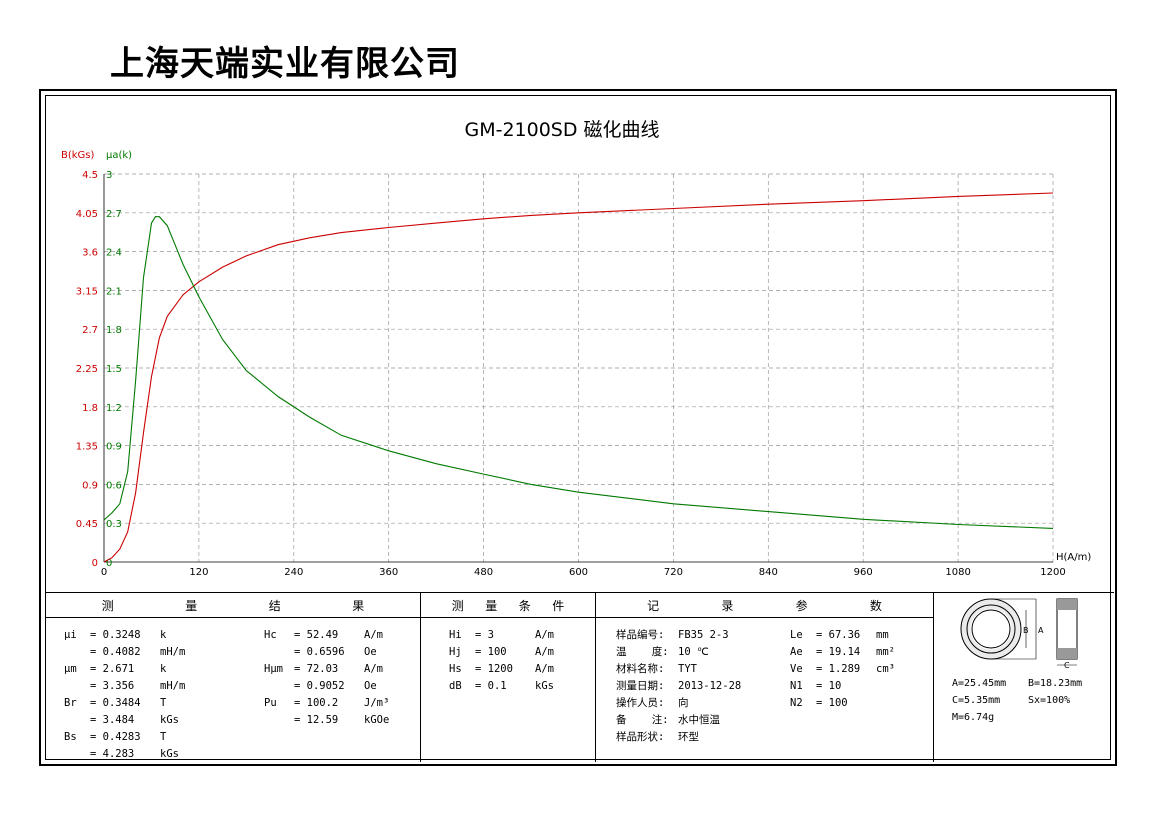  Describe the element at coordinates (112, 754) in the screenshot. I see `results-cell: = 4.283` at that location.